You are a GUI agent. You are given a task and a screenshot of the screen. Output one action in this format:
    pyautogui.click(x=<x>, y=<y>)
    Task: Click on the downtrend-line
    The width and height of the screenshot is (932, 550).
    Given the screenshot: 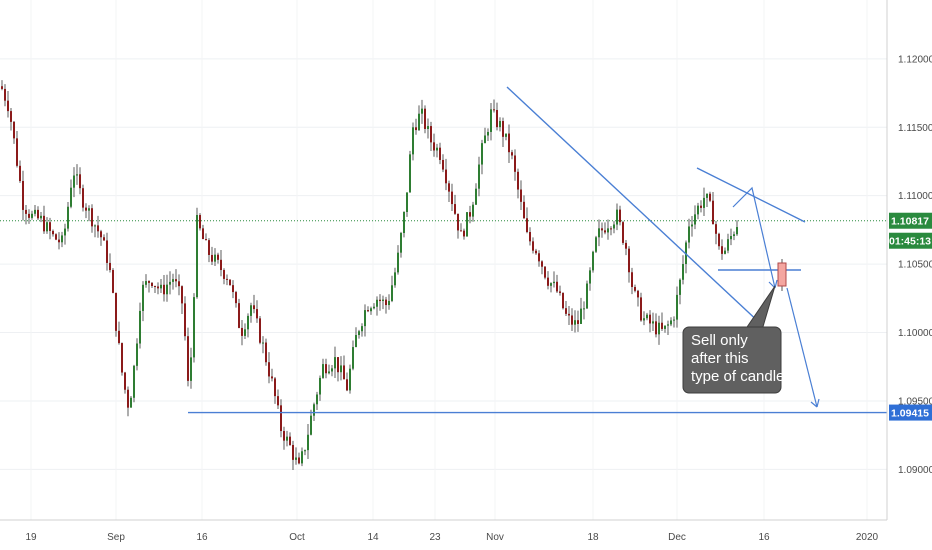 What is the action you would take?
    pyautogui.click(x=634, y=206)
    